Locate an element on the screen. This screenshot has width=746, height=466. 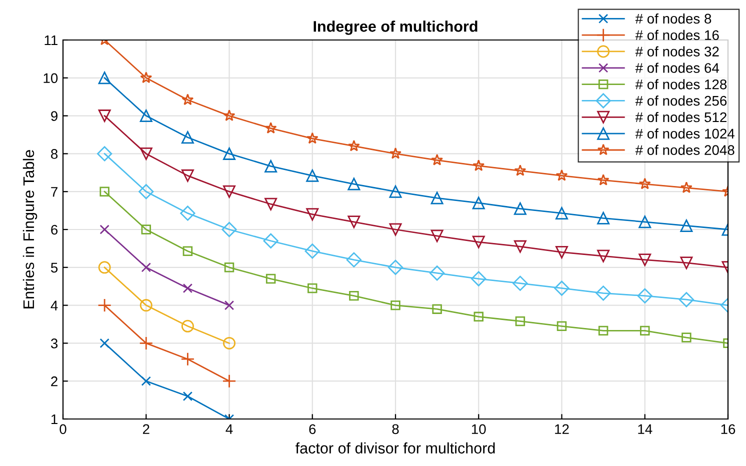
y-tick-label: 7 is located at coordinates (54, 192).